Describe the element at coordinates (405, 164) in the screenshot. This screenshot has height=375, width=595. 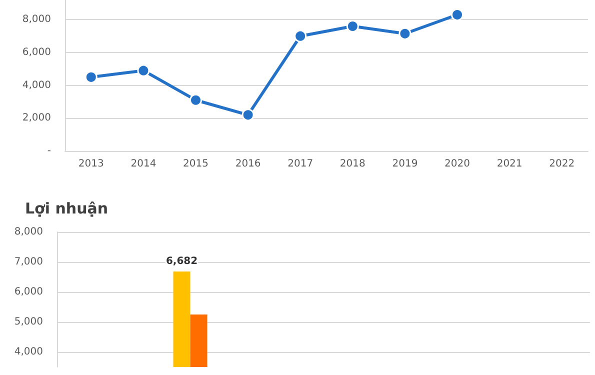
I see `x-tick-label: 2019` at that location.